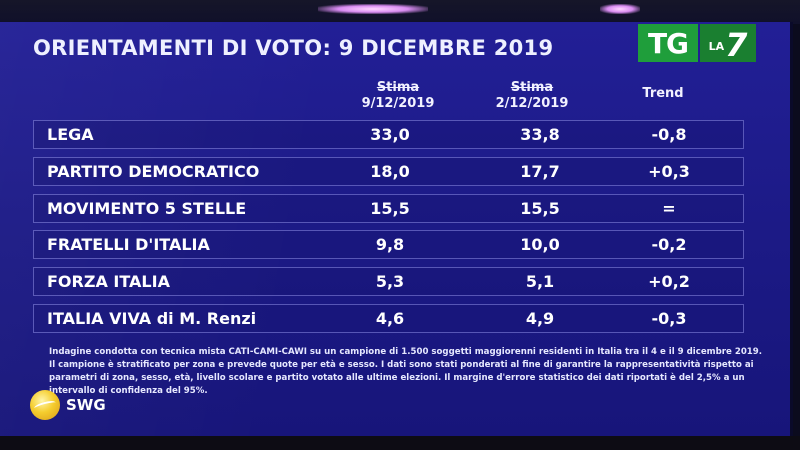 The width and height of the screenshot is (800, 450). Describe the element at coordinates (70, 134) in the screenshot. I see `party-name: LEGA` at that location.